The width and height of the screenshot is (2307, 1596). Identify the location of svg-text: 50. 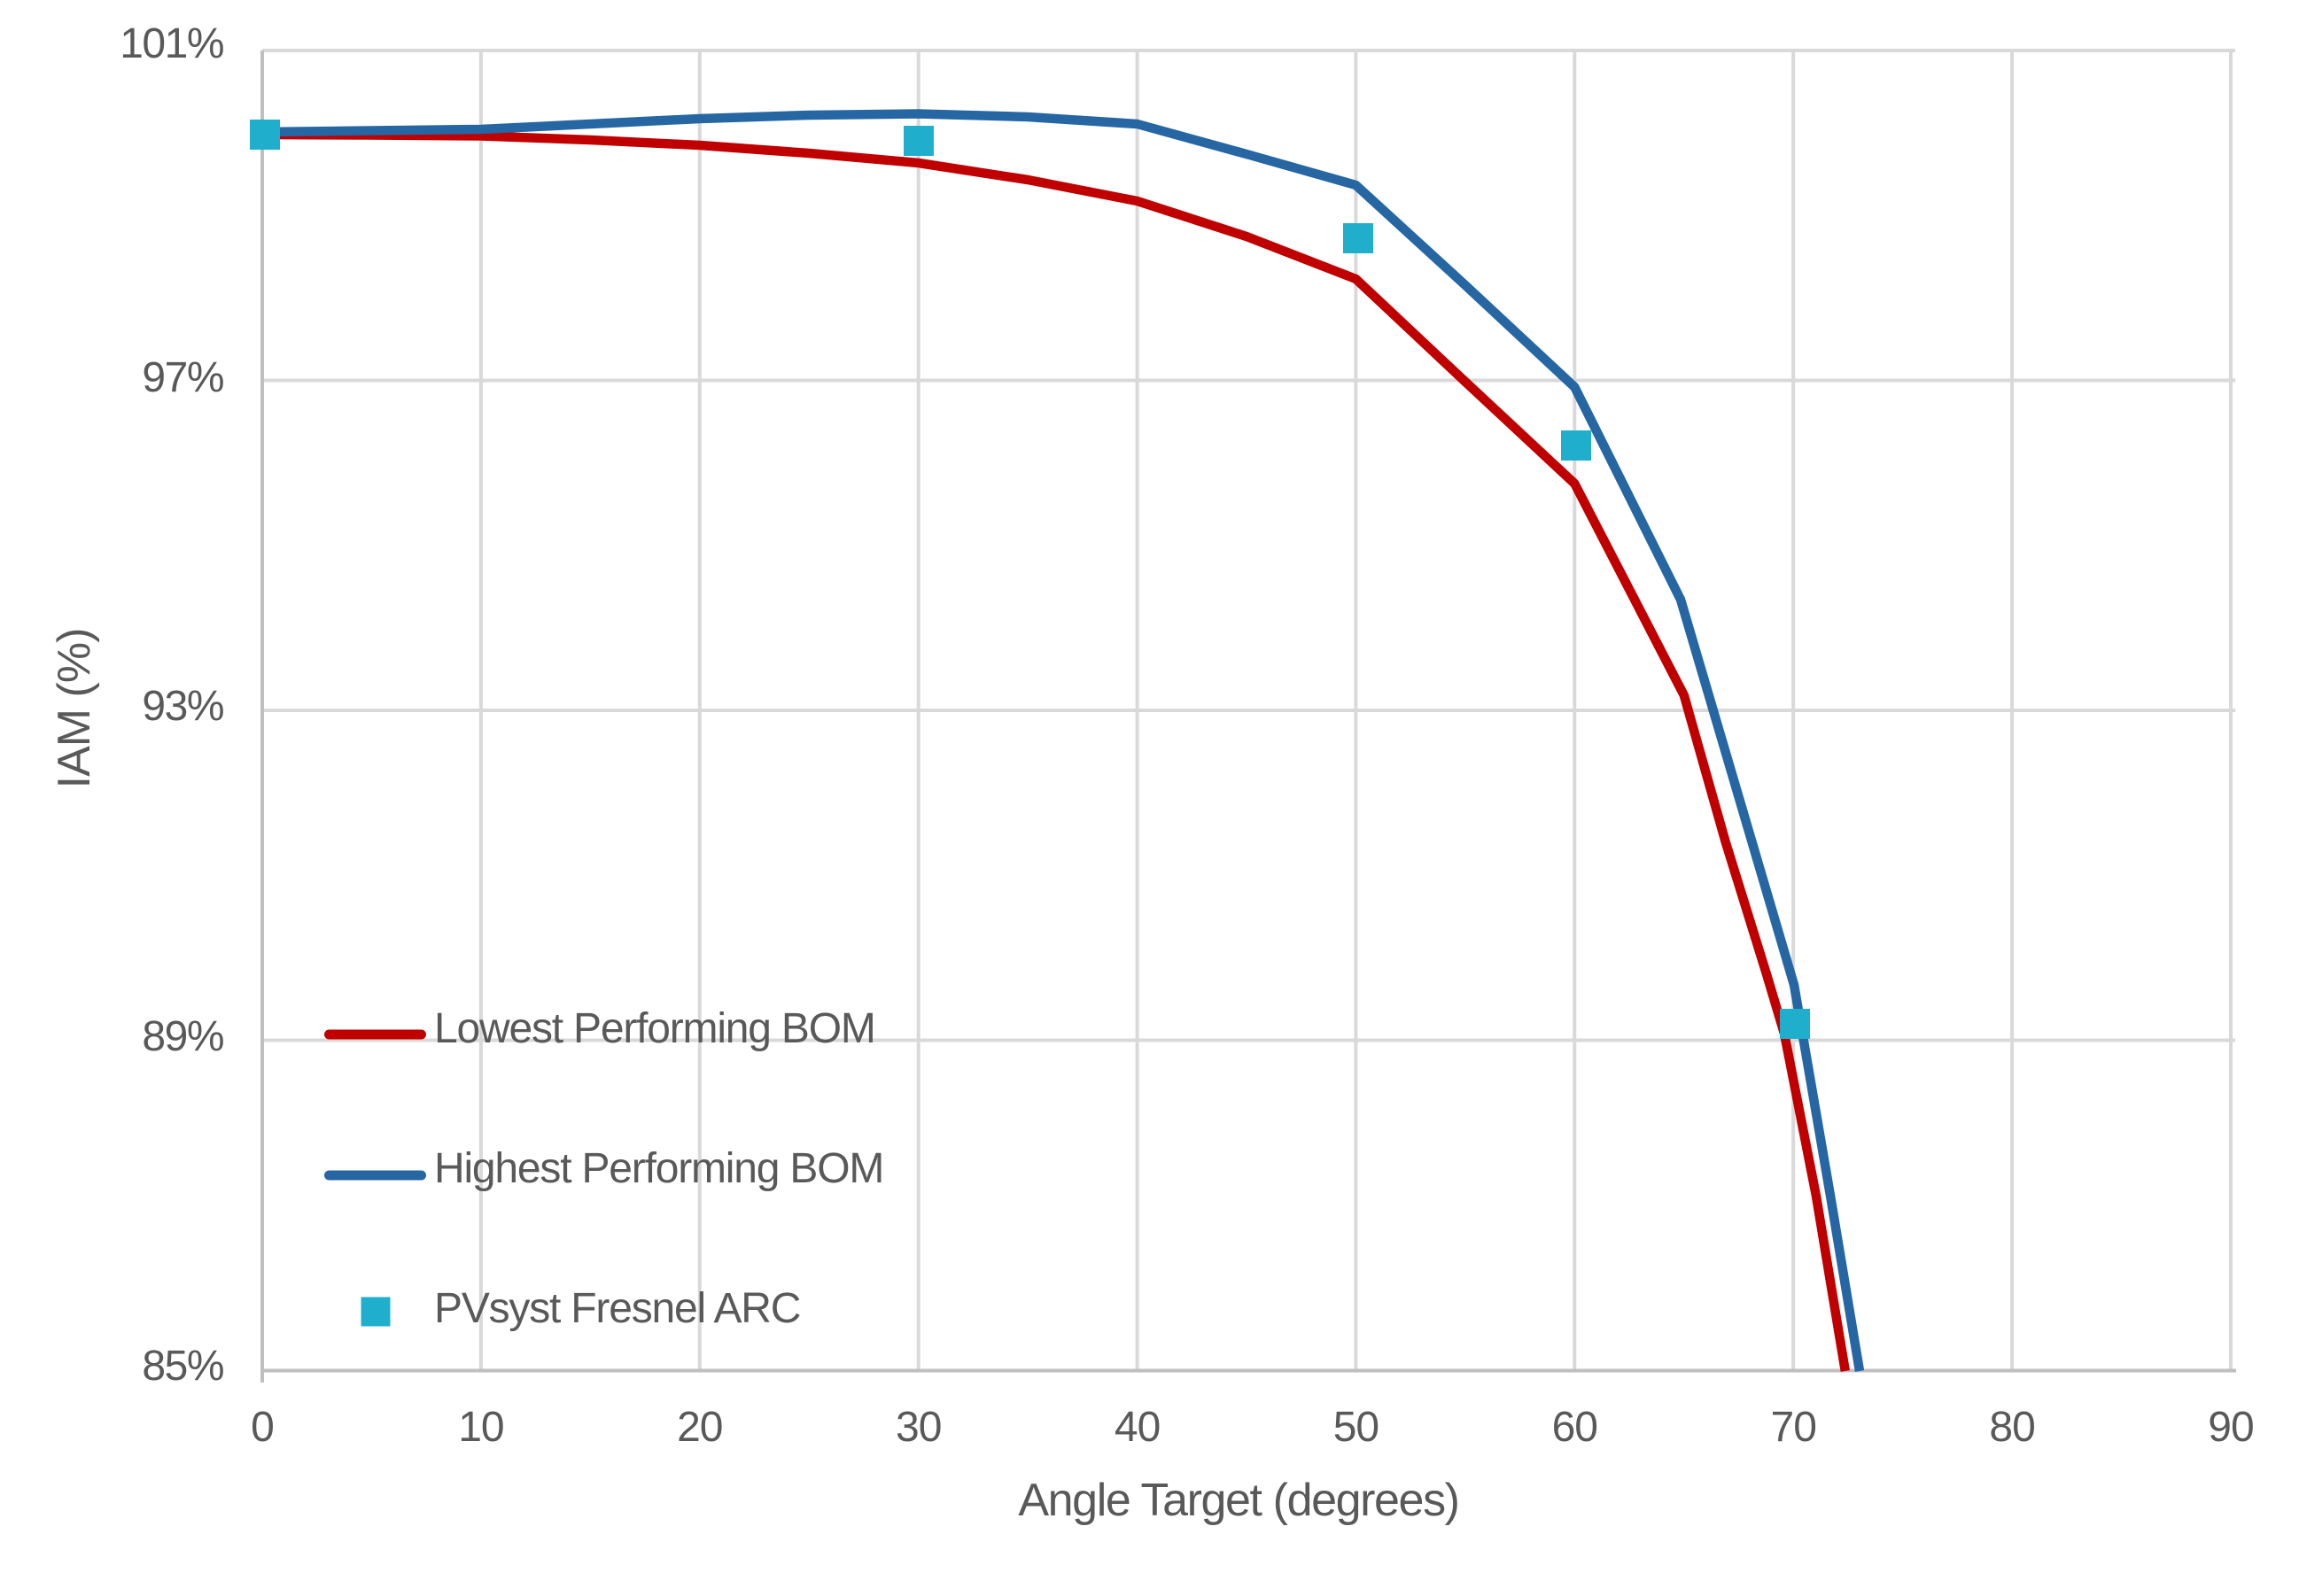
(1356, 1427).